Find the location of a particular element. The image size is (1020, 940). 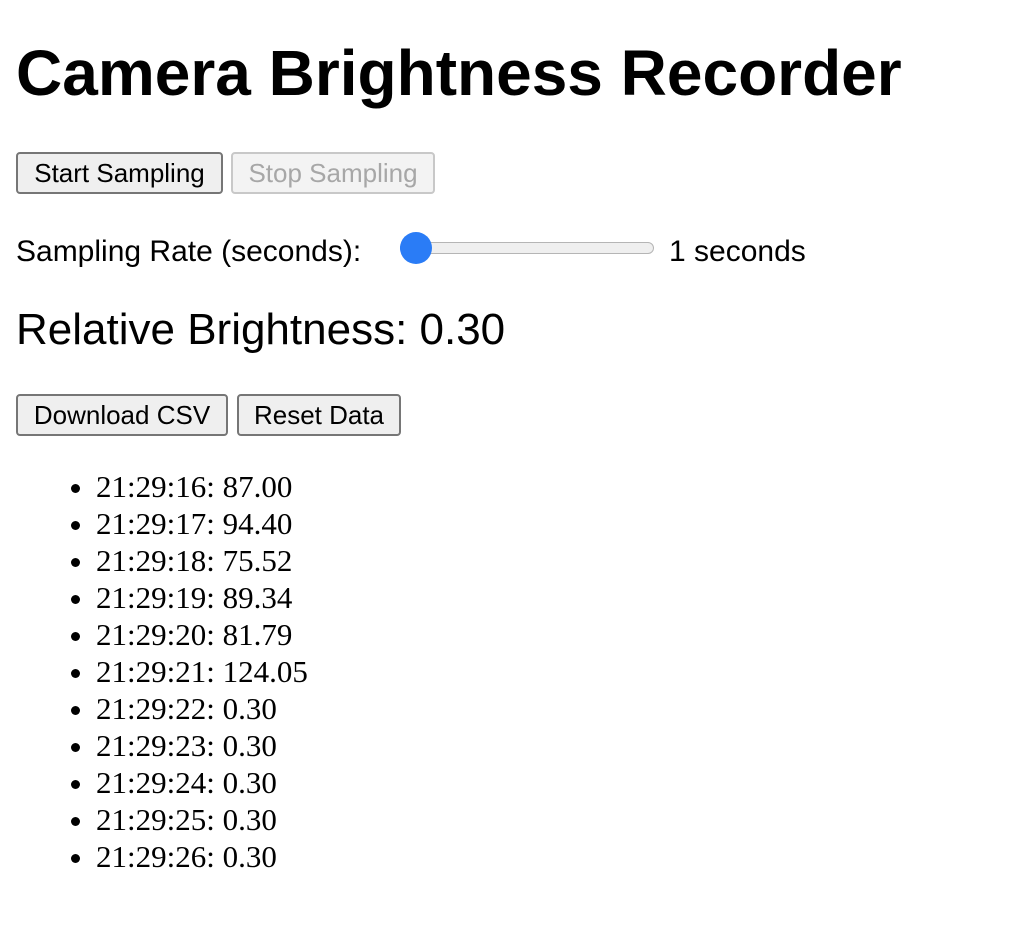

sampling-rate-row: Sampling Rate (seconds): 1 seconds is located at coordinates (466, 252).